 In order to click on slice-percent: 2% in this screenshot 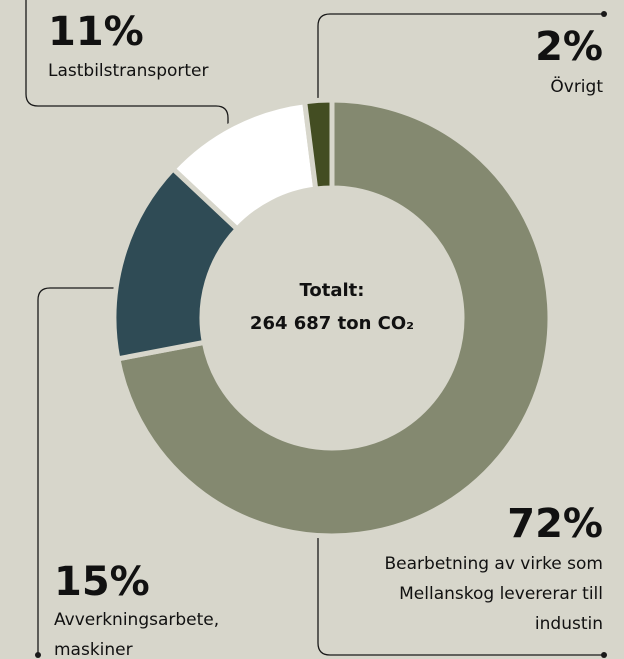, I will do `click(569, 47)`.